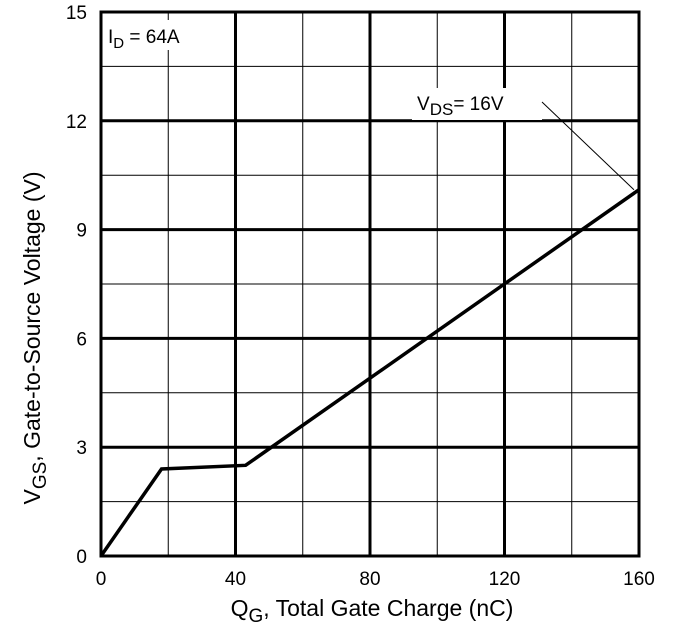  Describe the element at coordinates (40, 475) in the screenshot. I see `y-axis-label-sub: GS` at that location.